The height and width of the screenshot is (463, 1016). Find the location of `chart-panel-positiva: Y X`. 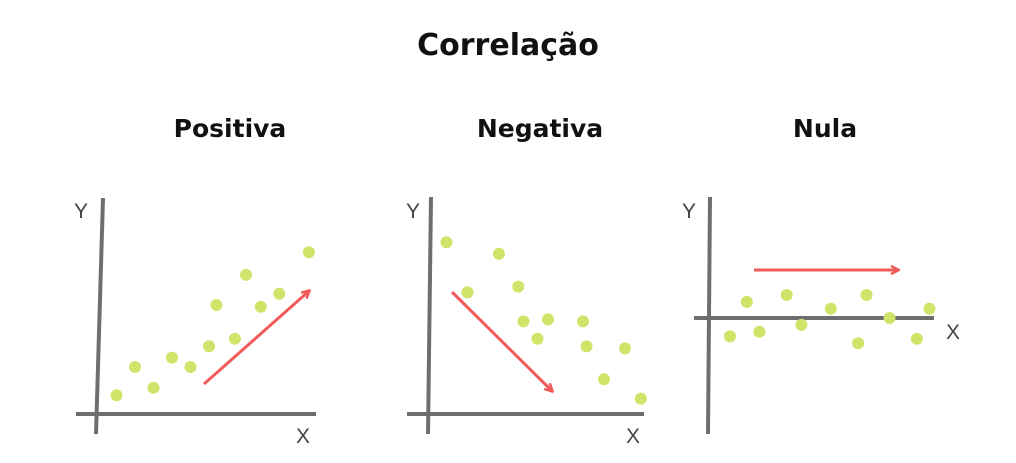

chart-panel-positiva: Y X is located at coordinates (195, 322).